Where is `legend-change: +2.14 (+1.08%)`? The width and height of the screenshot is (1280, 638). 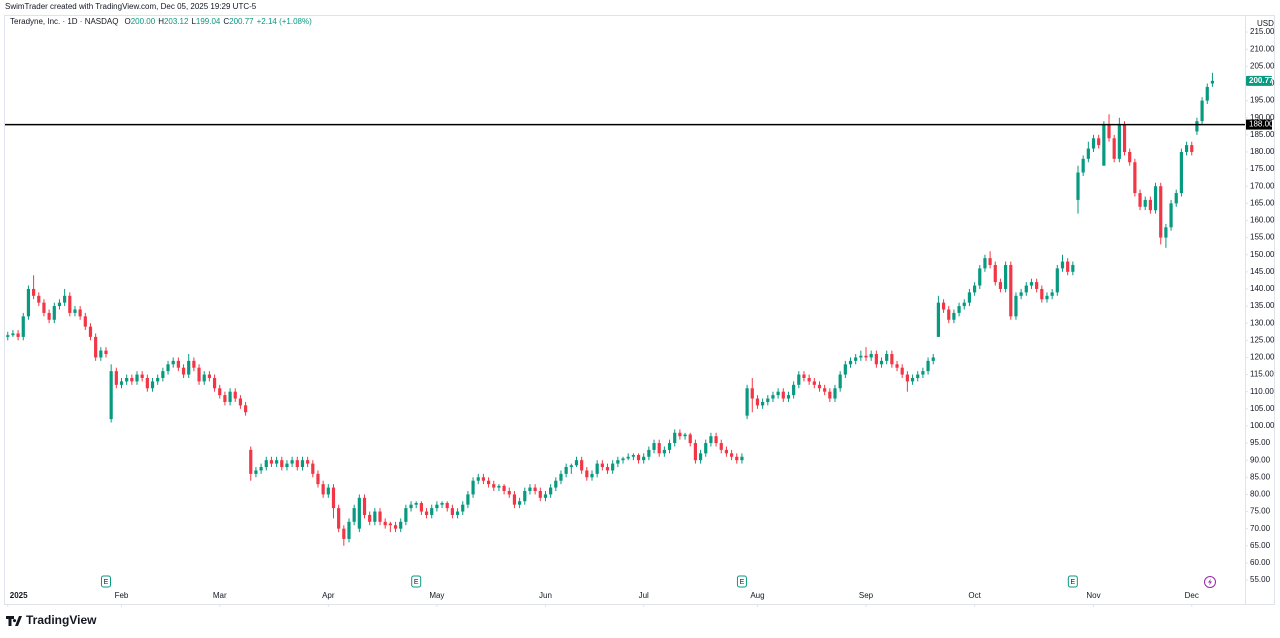
legend-change: +2.14 (+1.08%) is located at coordinates (284, 21).